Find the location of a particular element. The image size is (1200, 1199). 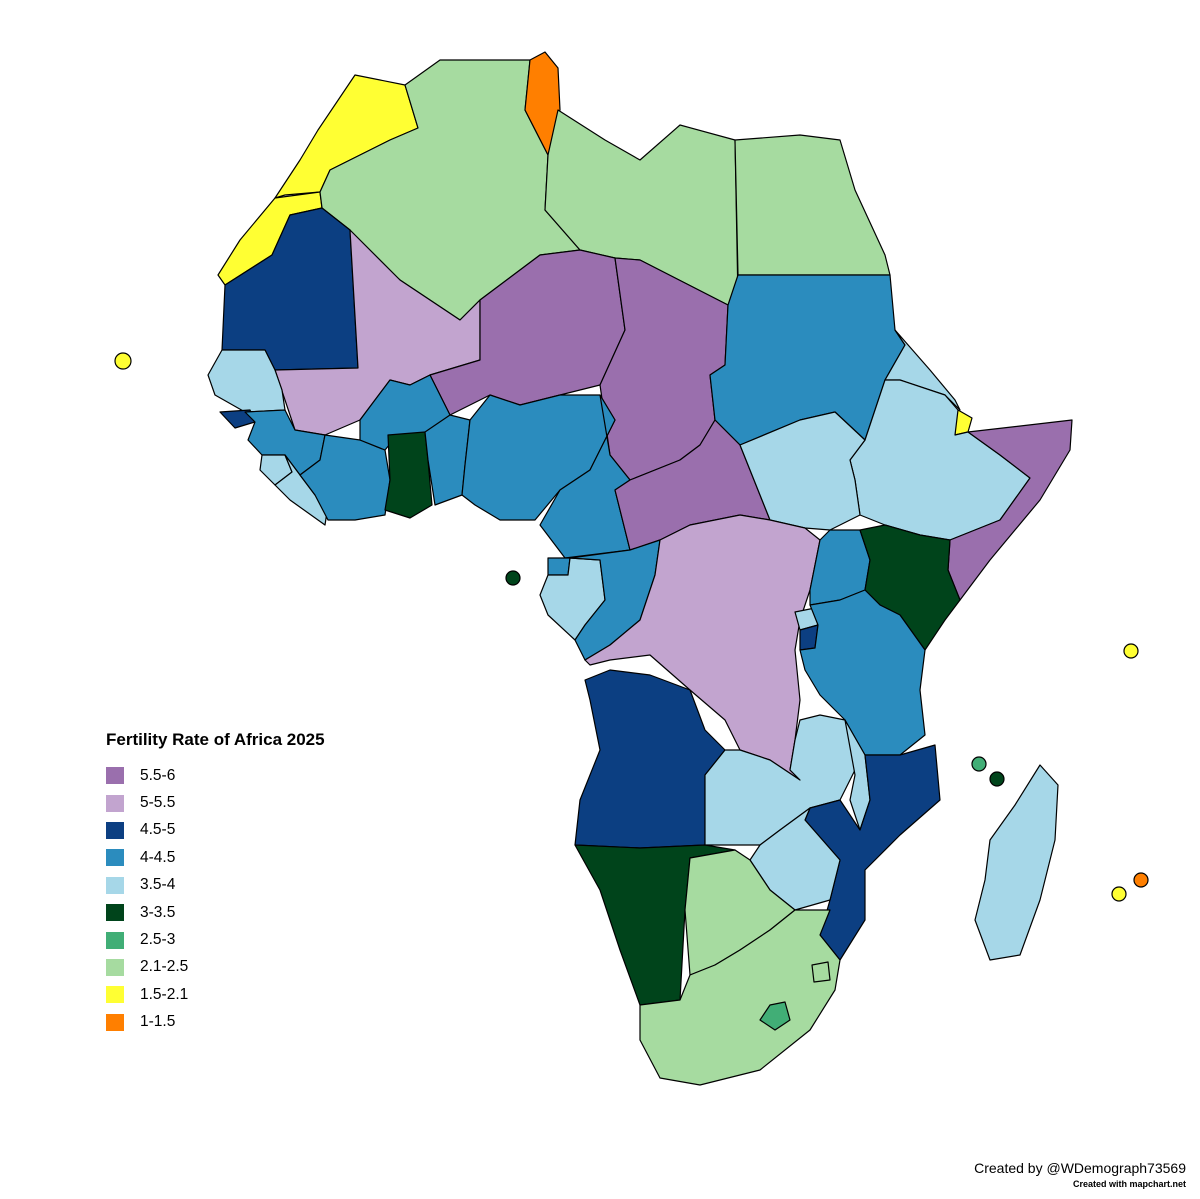

region-south-africa is located at coordinates (740, 997).